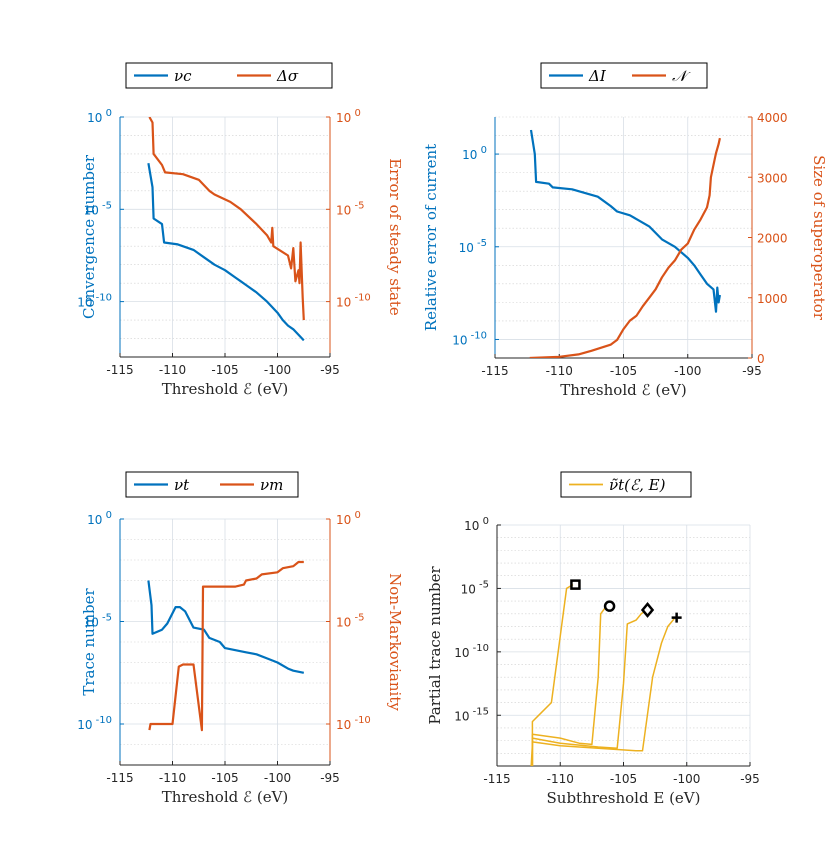 The height and width of the screenshot is (861, 830). I want to click on y-axis-label-right: Non-Markovianity, so click(395, 642).